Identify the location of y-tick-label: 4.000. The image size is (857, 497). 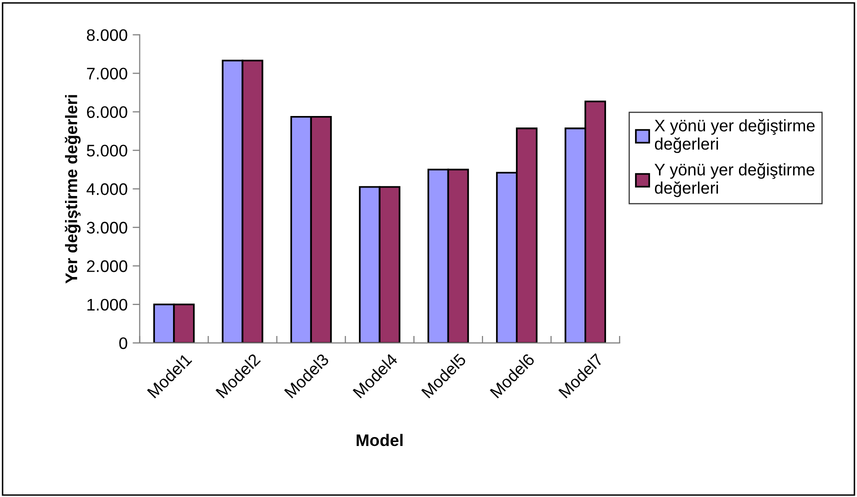
(107, 189).